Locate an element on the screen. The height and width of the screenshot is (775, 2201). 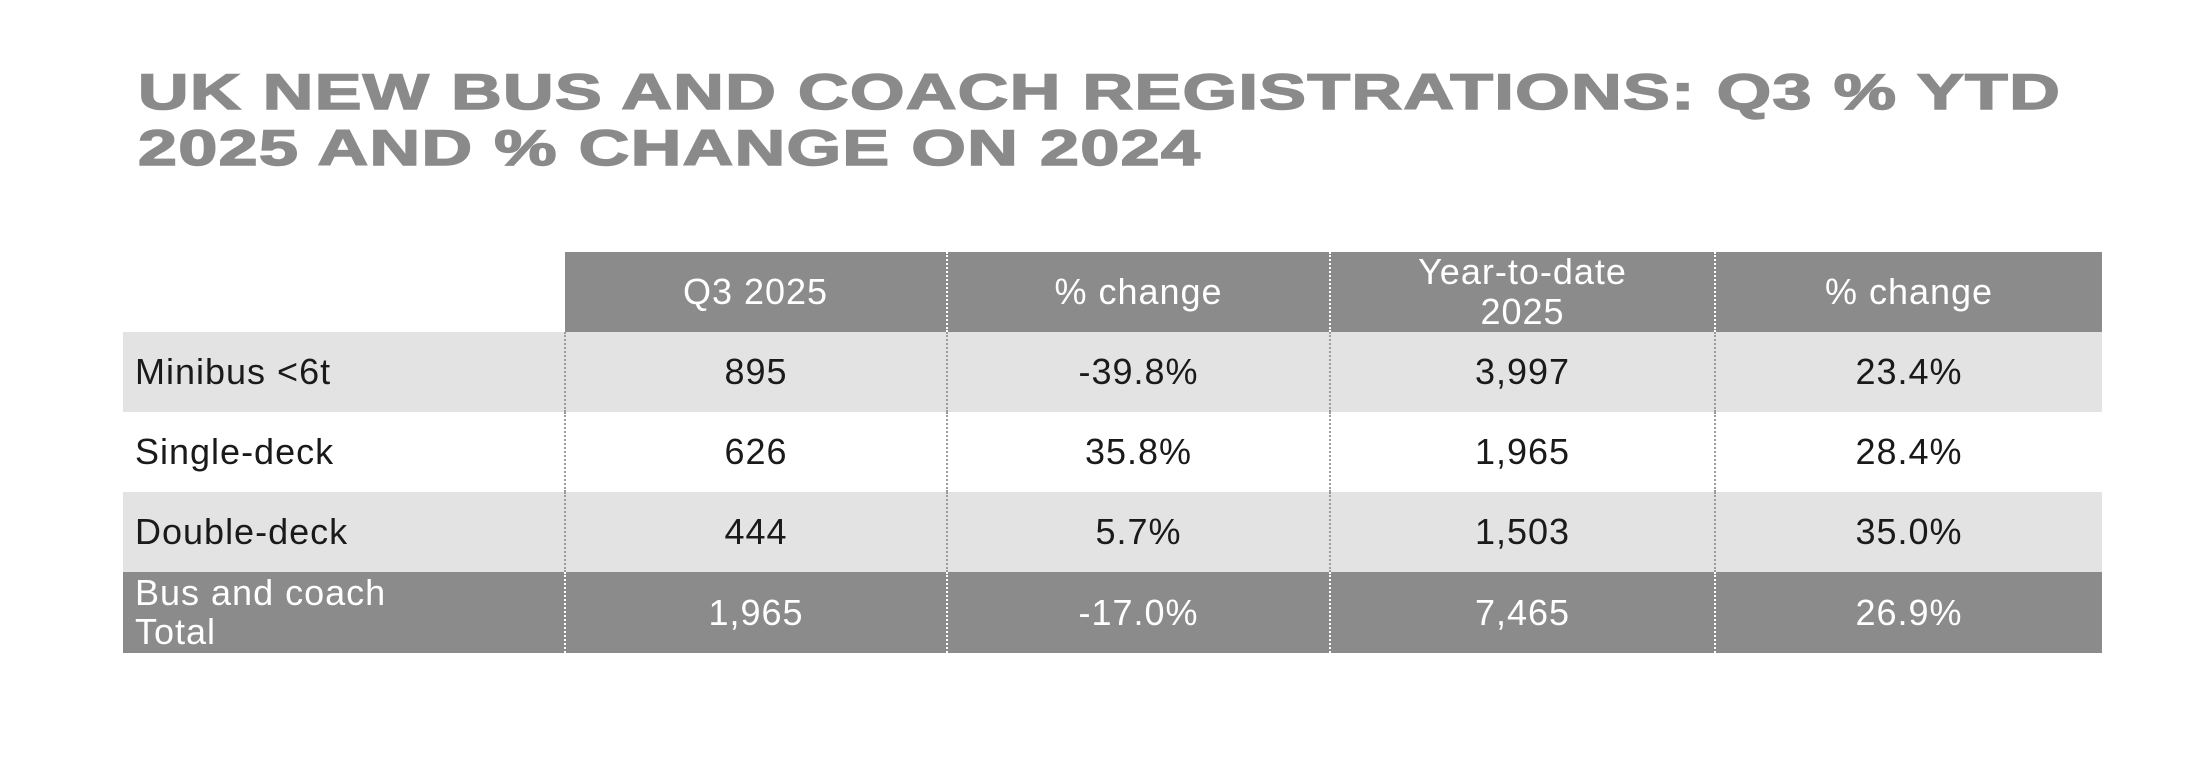
data-cell-q3-value: 626 is located at coordinates (755, 452).